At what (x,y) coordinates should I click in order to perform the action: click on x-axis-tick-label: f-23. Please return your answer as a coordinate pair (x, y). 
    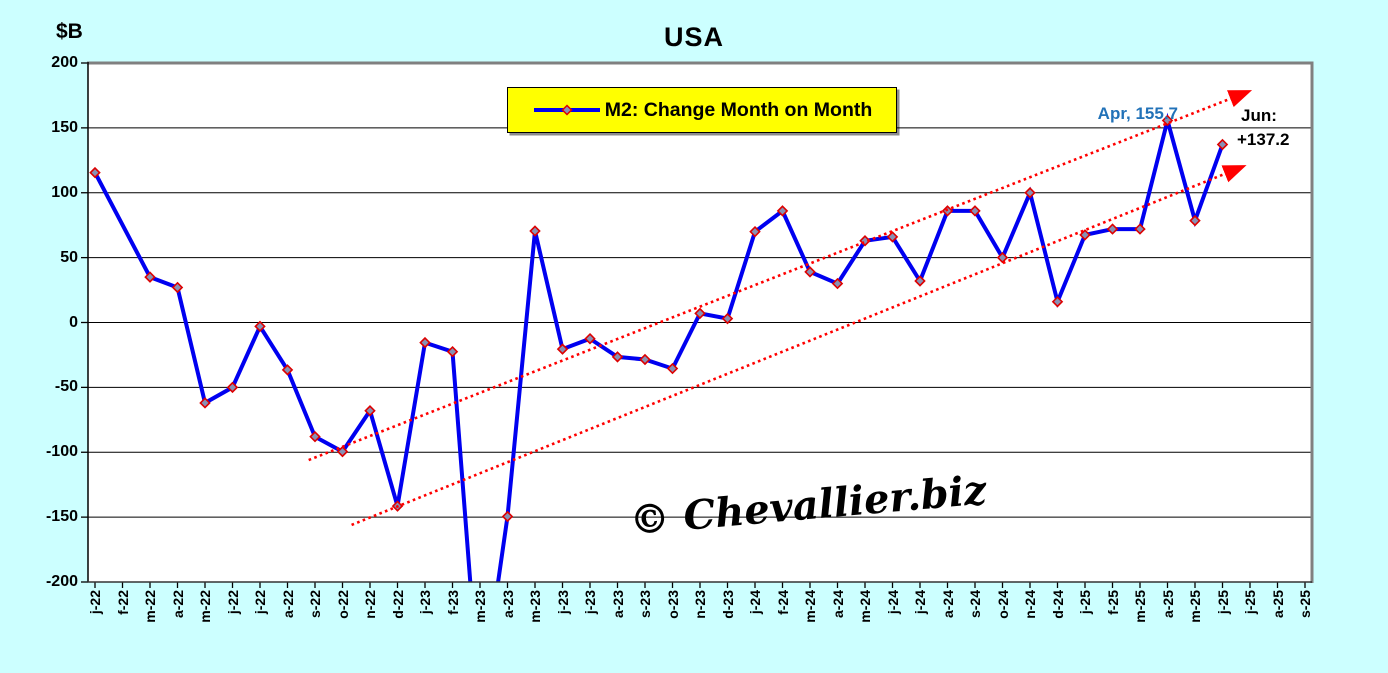
    Looking at the image, I should click on (452, 602).